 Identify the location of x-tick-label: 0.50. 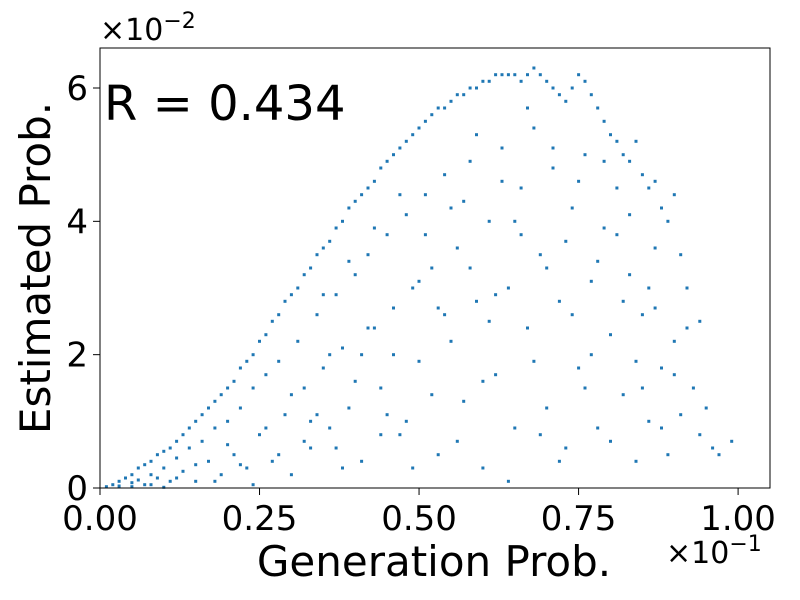
(419, 519).